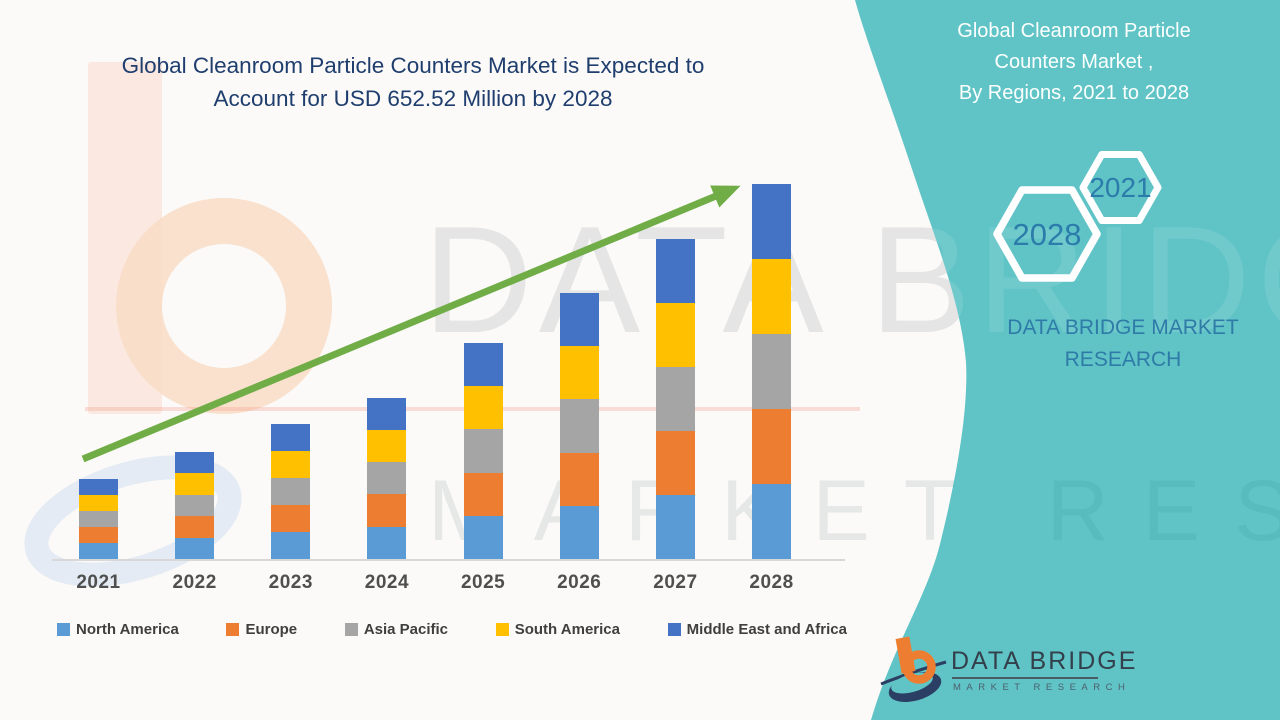 Image resolution: width=1280 pixels, height=720 pixels. I want to click on segment-south-america-2028, so click(772, 296).